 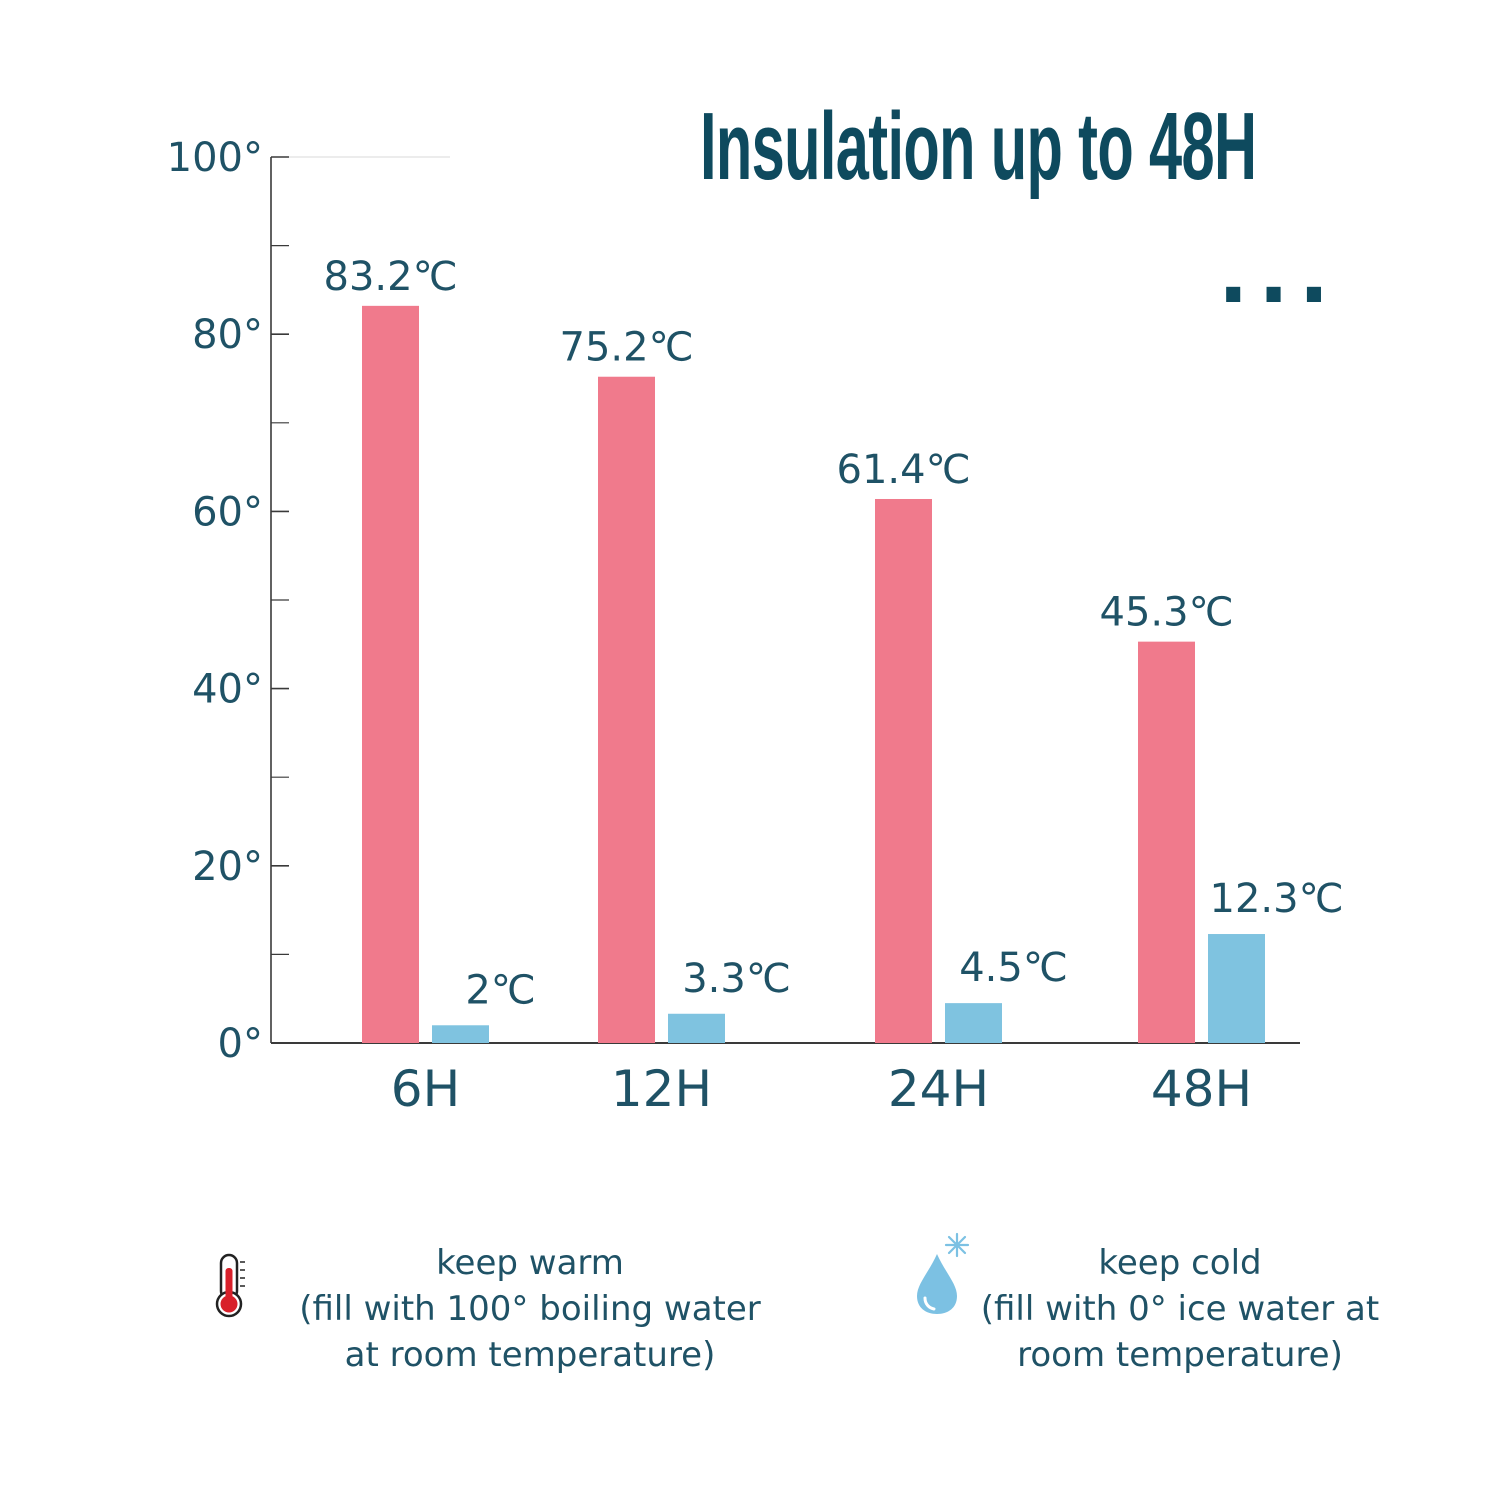 What do you see at coordinates (530, 1355) in the screenshot?
I see `legend-warm-line-2: at room temperature)` at bounding box center [530, 1355].